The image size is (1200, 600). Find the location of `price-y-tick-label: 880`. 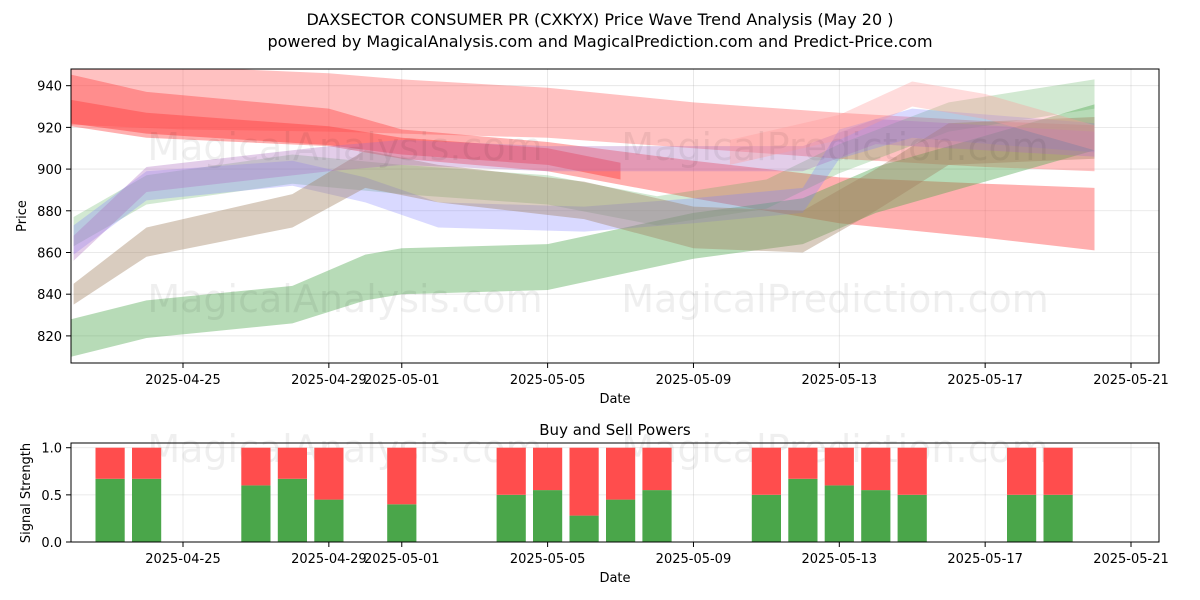

price-y-tick-label: 880 is located at coordinates (49, 212).